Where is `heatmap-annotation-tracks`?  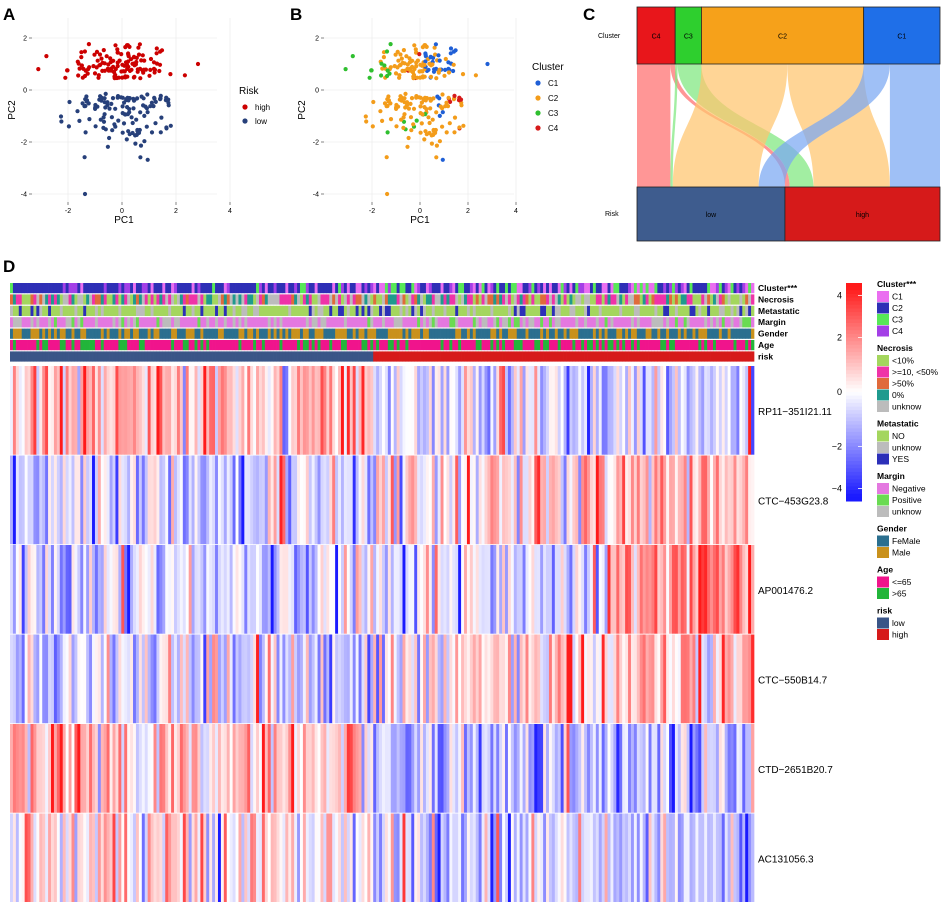
heatmap-annotation-tracks is located at coordinates (382, 322).